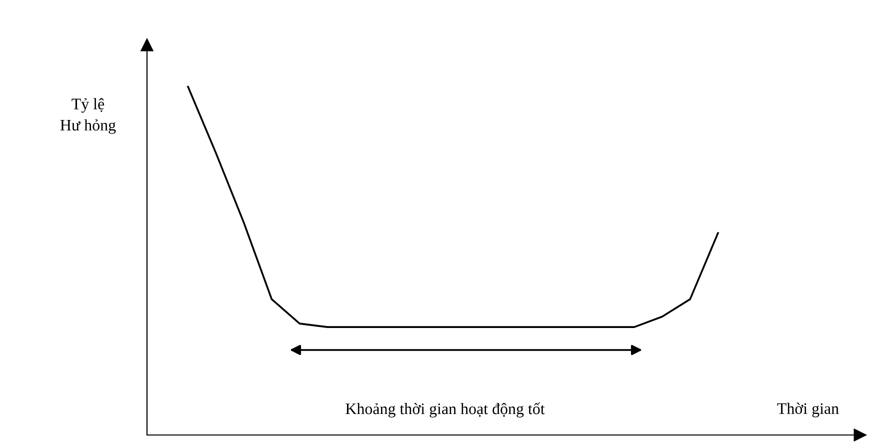 The width and height of the screenshot is (871, 446). I want to click on y-axis-title: Tỷ lệ Hư hỏng, so click(88, 116).